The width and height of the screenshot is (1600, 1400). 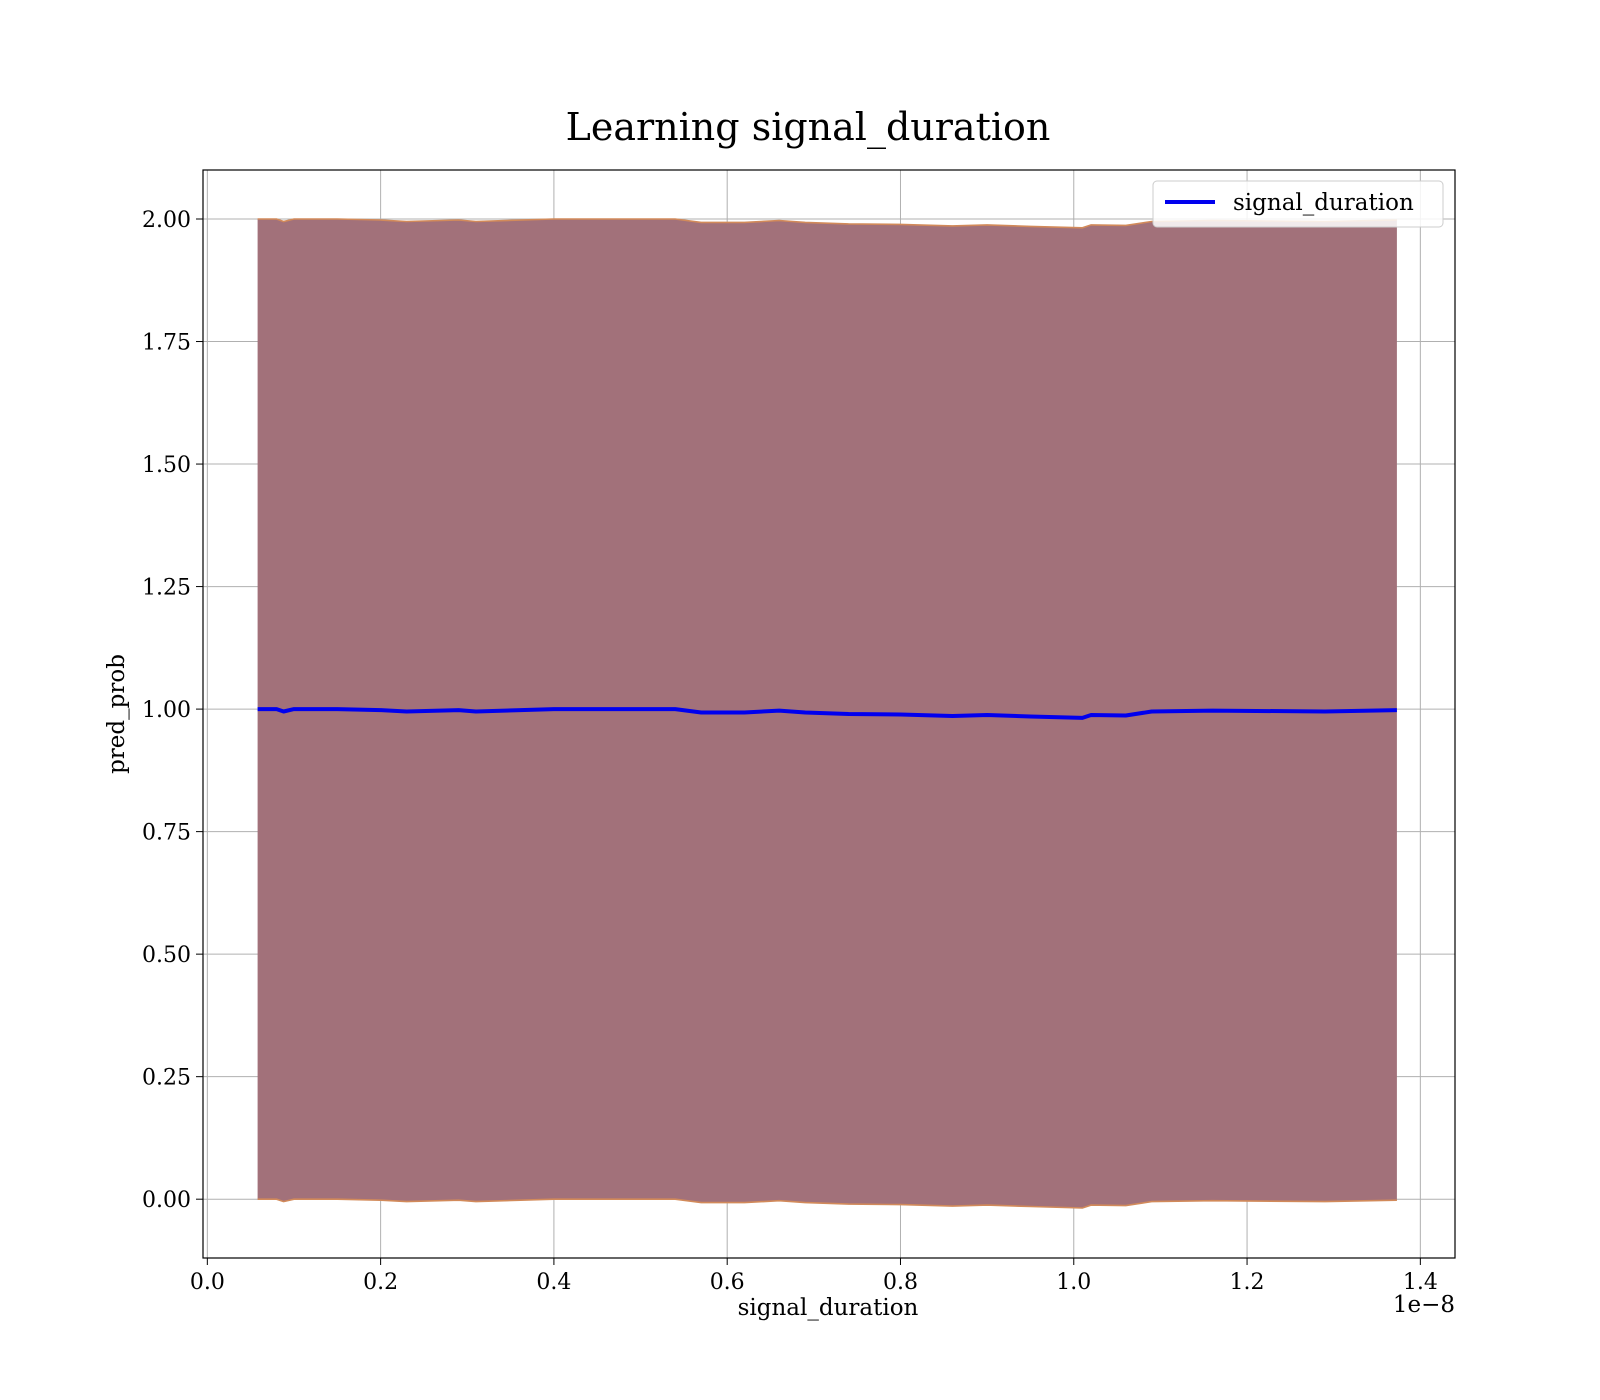 What do you see at coordinates (1073, 1282) in the screenshot?
I see `x-tick-label: 1.0` at bounding box center [1073, 1282].